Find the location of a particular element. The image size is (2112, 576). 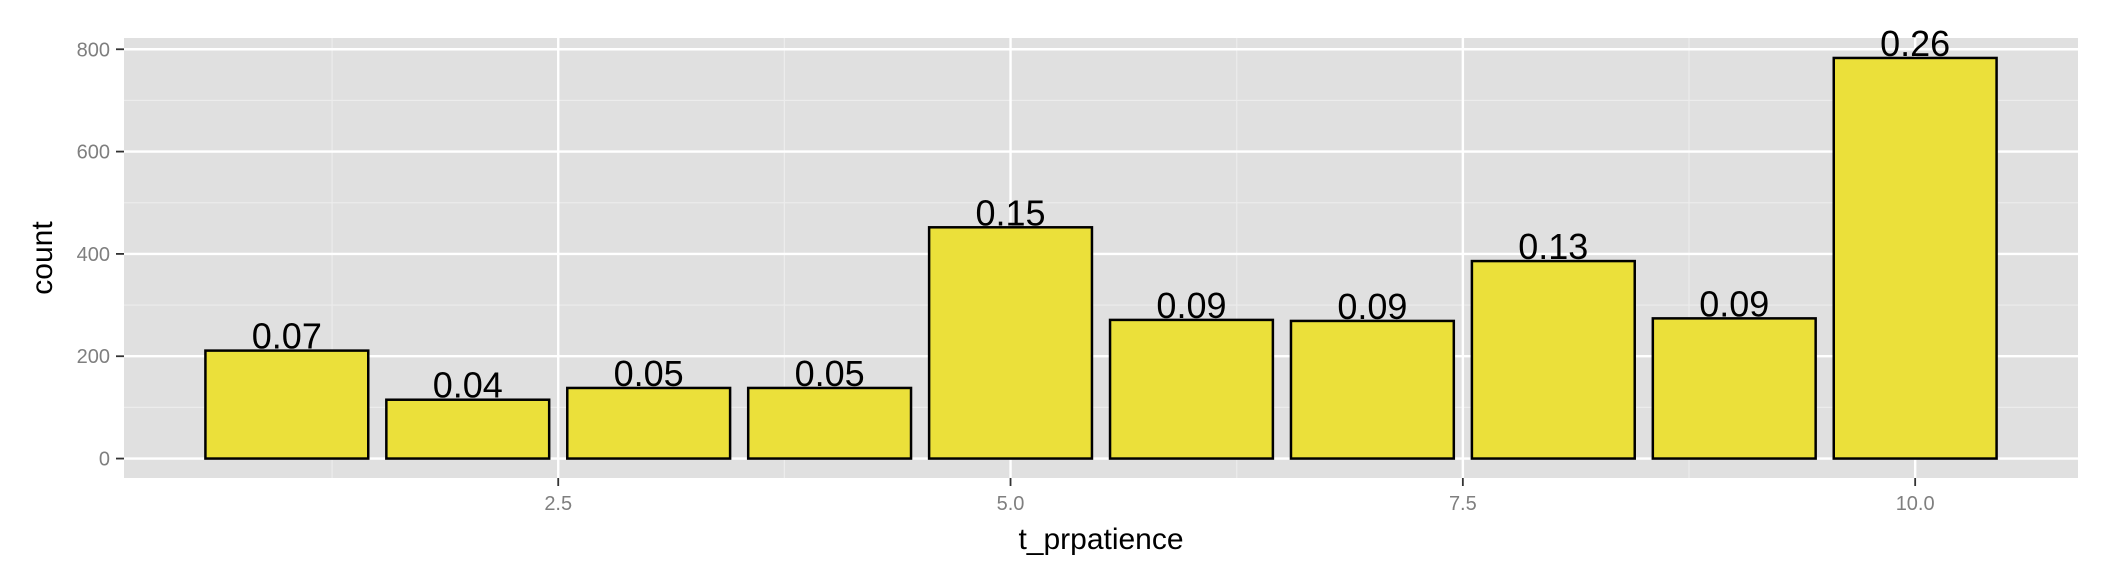

bar-value-label: 0.13 is located at coordinates (1553, 246).